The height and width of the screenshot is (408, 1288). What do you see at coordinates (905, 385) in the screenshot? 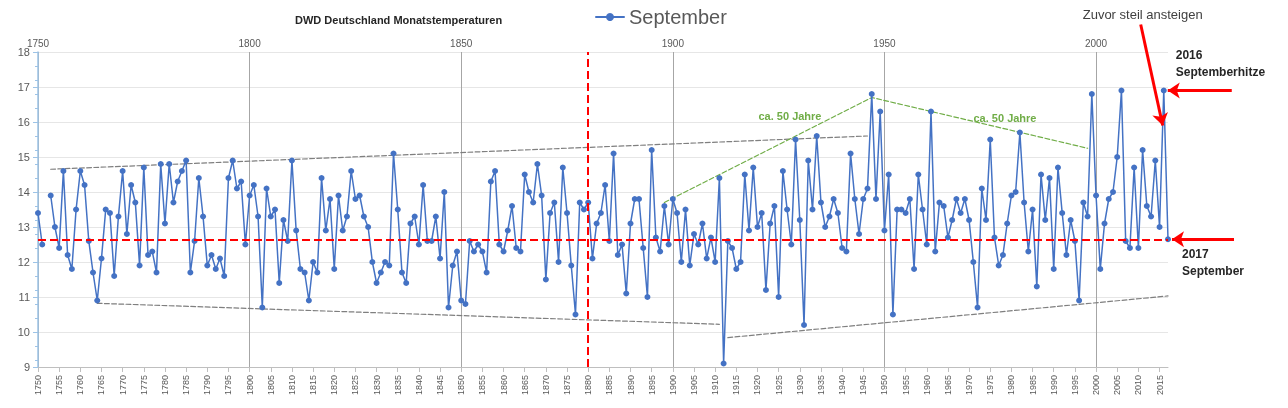
I see `x-tick-label: 1955` at bounding box center [905, 385].